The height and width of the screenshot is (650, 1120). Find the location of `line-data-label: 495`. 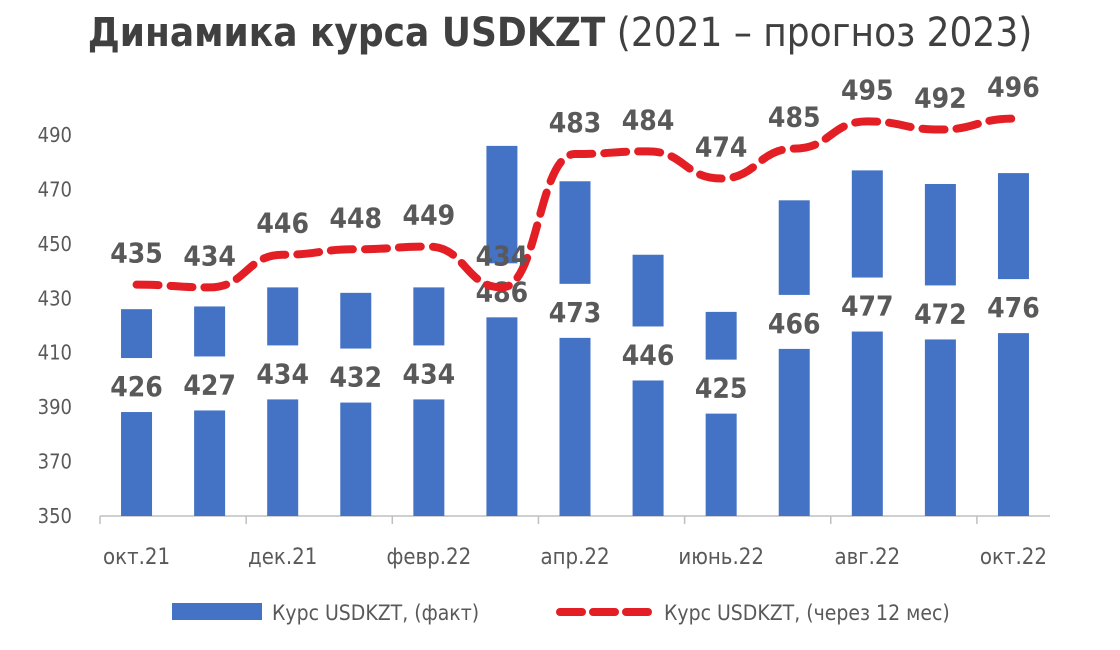

line-data-label: 495 is located at coordinates (867, 89).